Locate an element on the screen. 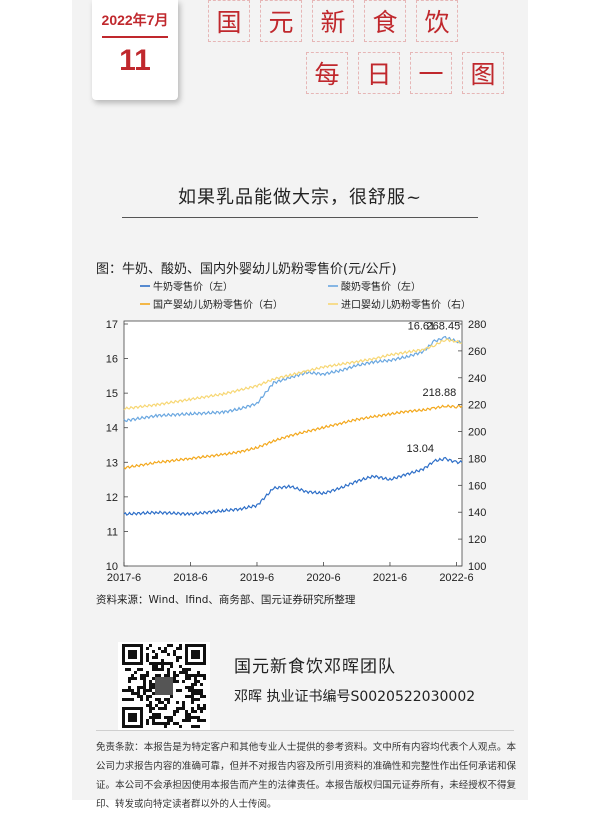 The width and height of the screenshot is (600, 814). data-label: 268.45 is located at coordinates (444, 327).